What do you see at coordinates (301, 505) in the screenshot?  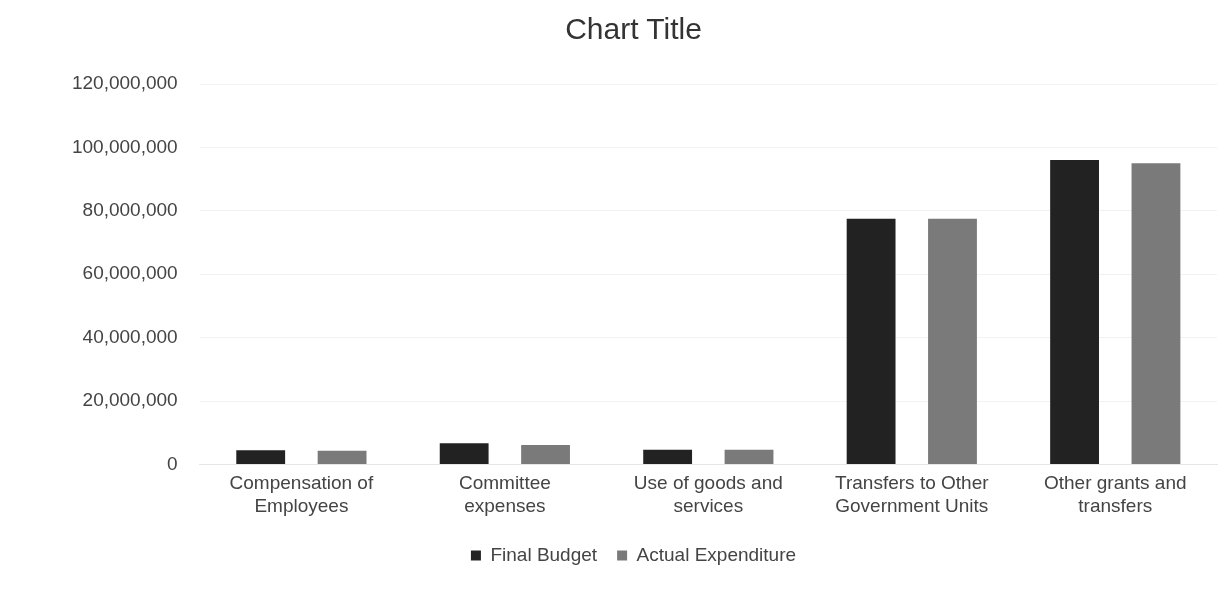 I see `category-label: Employees` at bounding box center [301, 505].